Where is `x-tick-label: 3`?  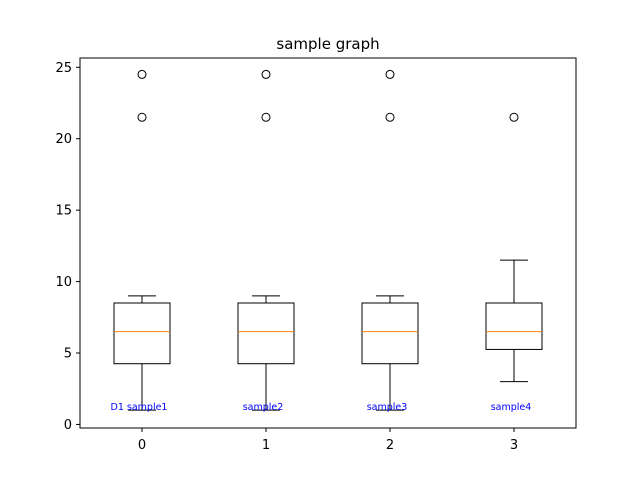 x-tick-label: 3 is located at coordinates (514, 445).